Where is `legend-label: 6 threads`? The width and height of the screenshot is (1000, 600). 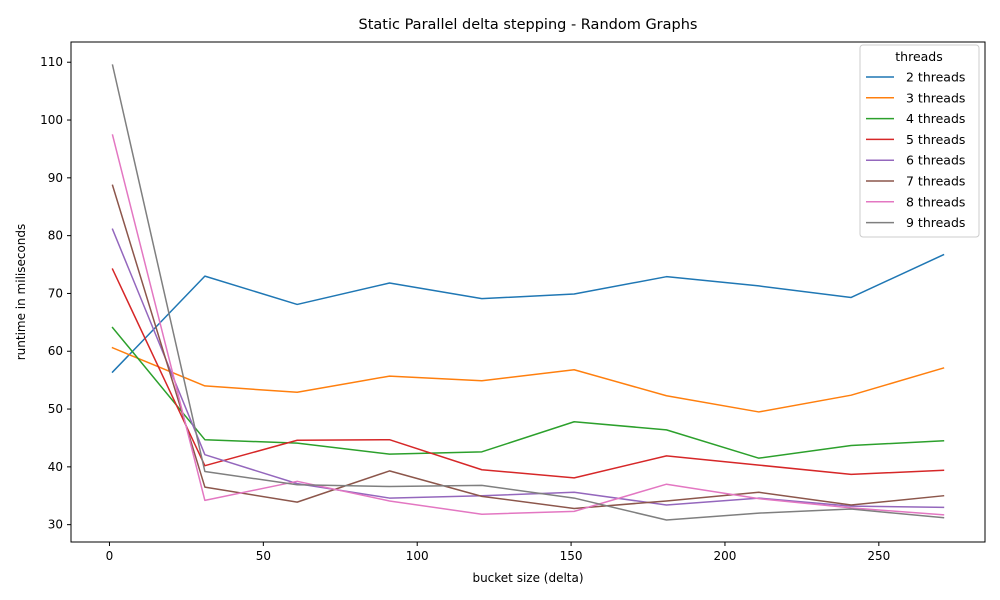 legend-label: 6 threads is located at coordinates (935, 160).